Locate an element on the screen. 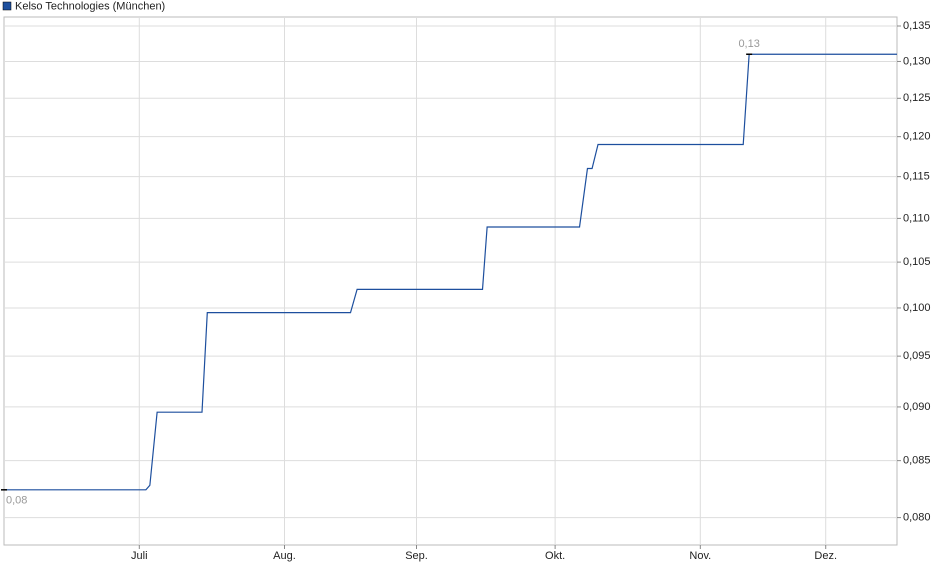 The image size is (940, 579). y-tick-label: 0,125 is located at coordinates (917, 98).